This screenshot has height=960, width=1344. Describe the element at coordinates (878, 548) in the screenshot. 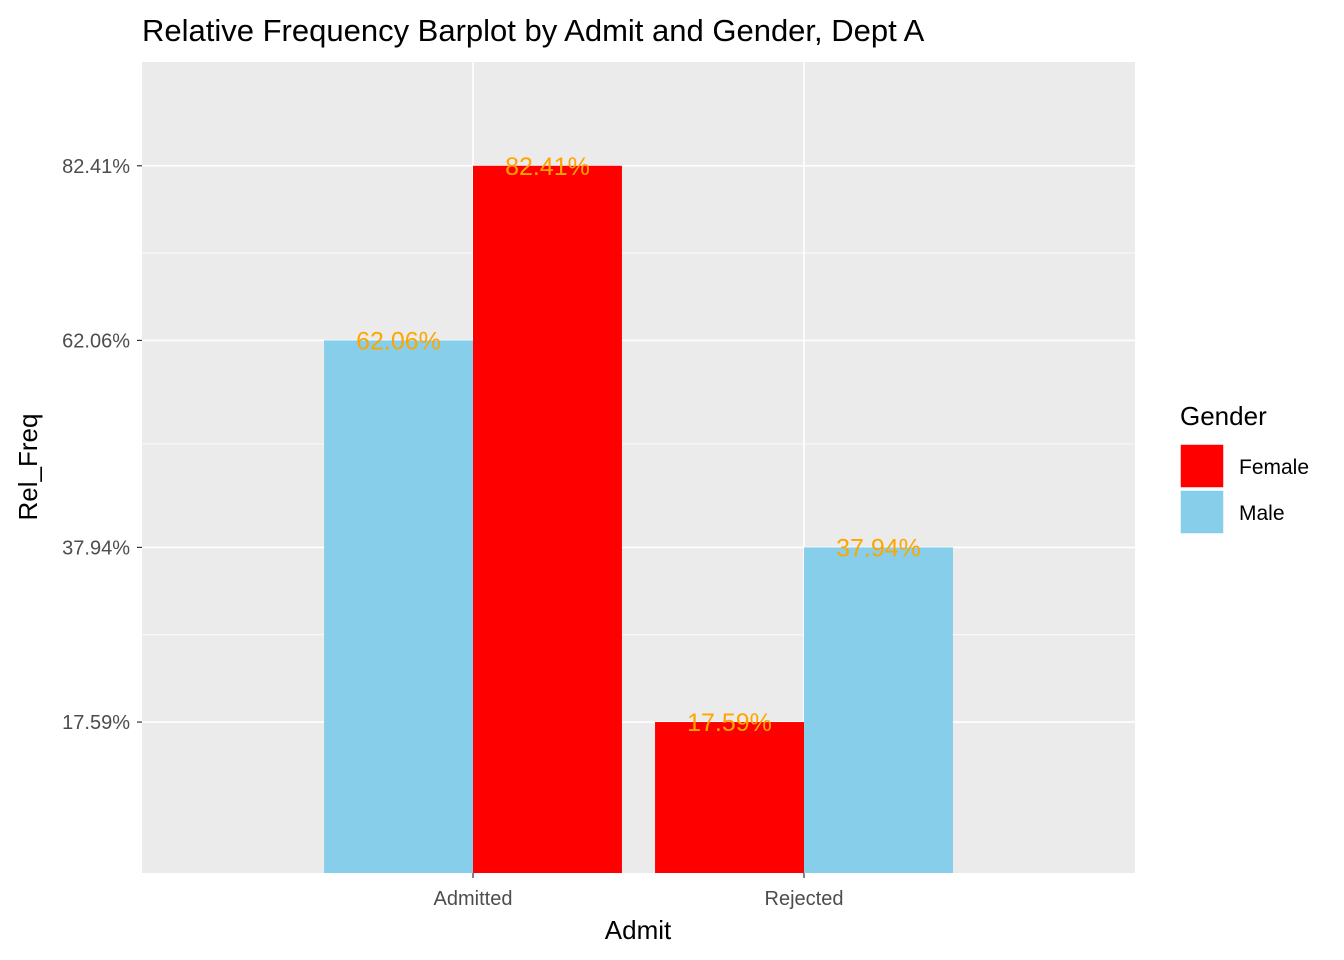

I see `data-label-rejected-male: 37.94%` at that location.